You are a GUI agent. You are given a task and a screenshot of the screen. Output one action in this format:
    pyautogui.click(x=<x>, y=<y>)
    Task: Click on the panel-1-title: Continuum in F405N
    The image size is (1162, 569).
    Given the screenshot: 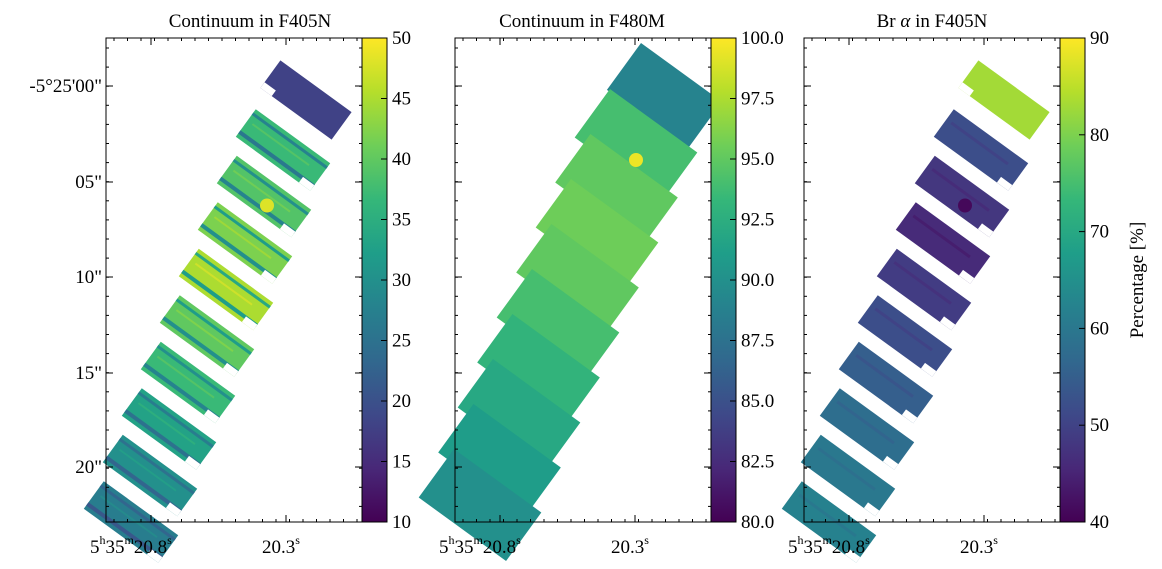 What is the action you would take?
    pyautogui.click(x=250, y=21)
    